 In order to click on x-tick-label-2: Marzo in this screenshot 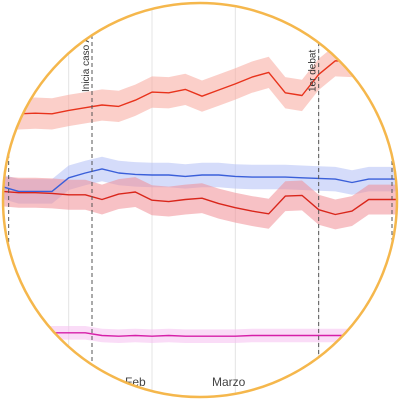, I will do `click(229, 382)`.